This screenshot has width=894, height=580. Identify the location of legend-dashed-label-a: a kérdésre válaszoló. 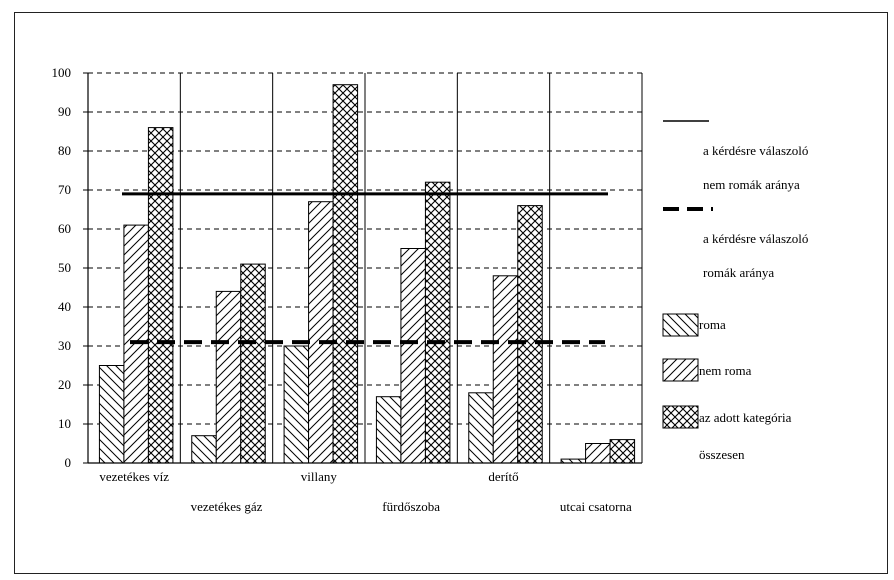
(755, 238).